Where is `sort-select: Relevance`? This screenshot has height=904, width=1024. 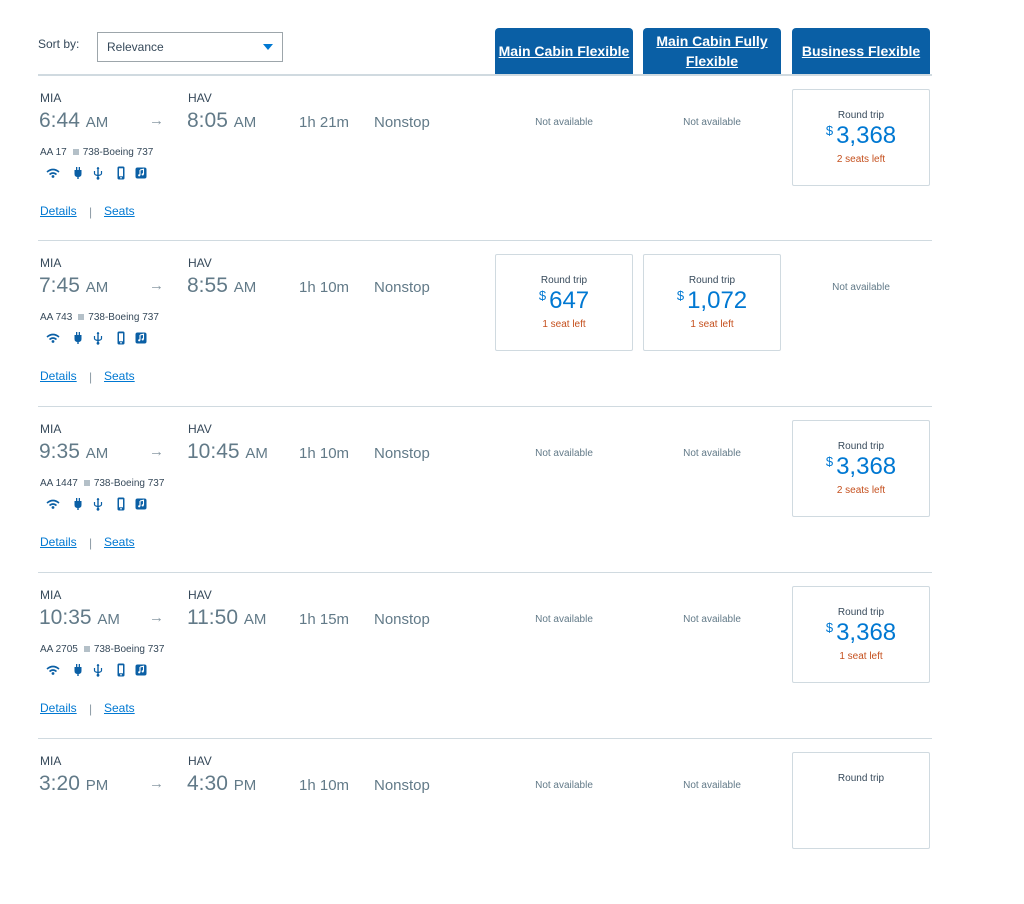 sort-select: Relevance is located at coordinates (190, 47).